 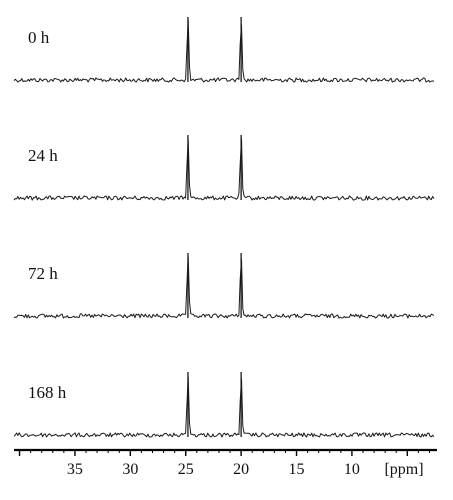 What do you see at coordinates (241, 469) in the screenshot?
I see `x-tick-label: 20` at bounding box center [241, 469].